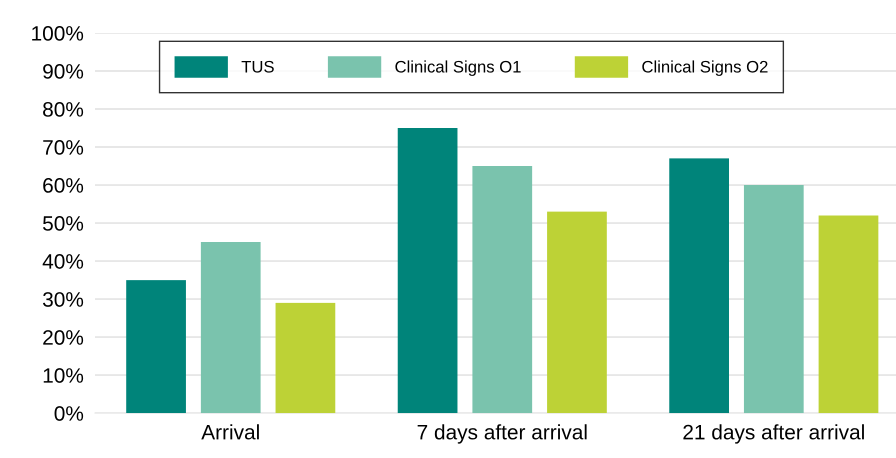  What do you see at coordinates (63, 71) in the screenshot?
I see `y-tick-label: 90%` at bounding box center [63, 71].